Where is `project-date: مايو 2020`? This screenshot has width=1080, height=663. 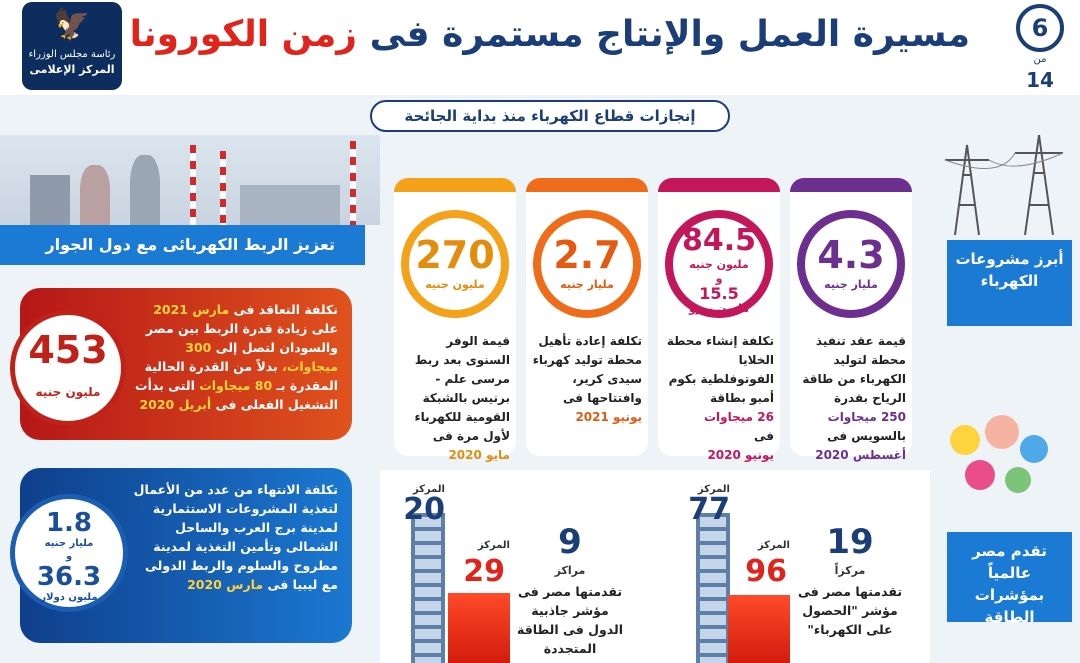
project-date: مايو 2020 is located at coordinates (479, 455).